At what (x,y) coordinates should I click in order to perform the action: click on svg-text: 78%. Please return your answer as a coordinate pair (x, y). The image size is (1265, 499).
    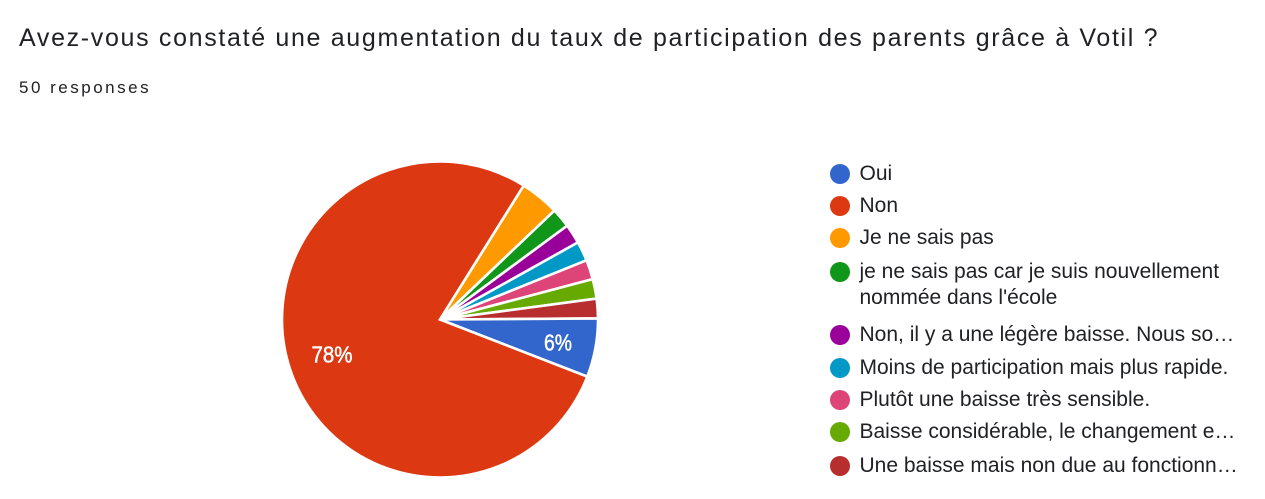
    Looking at the image, I should click on (332, 355).